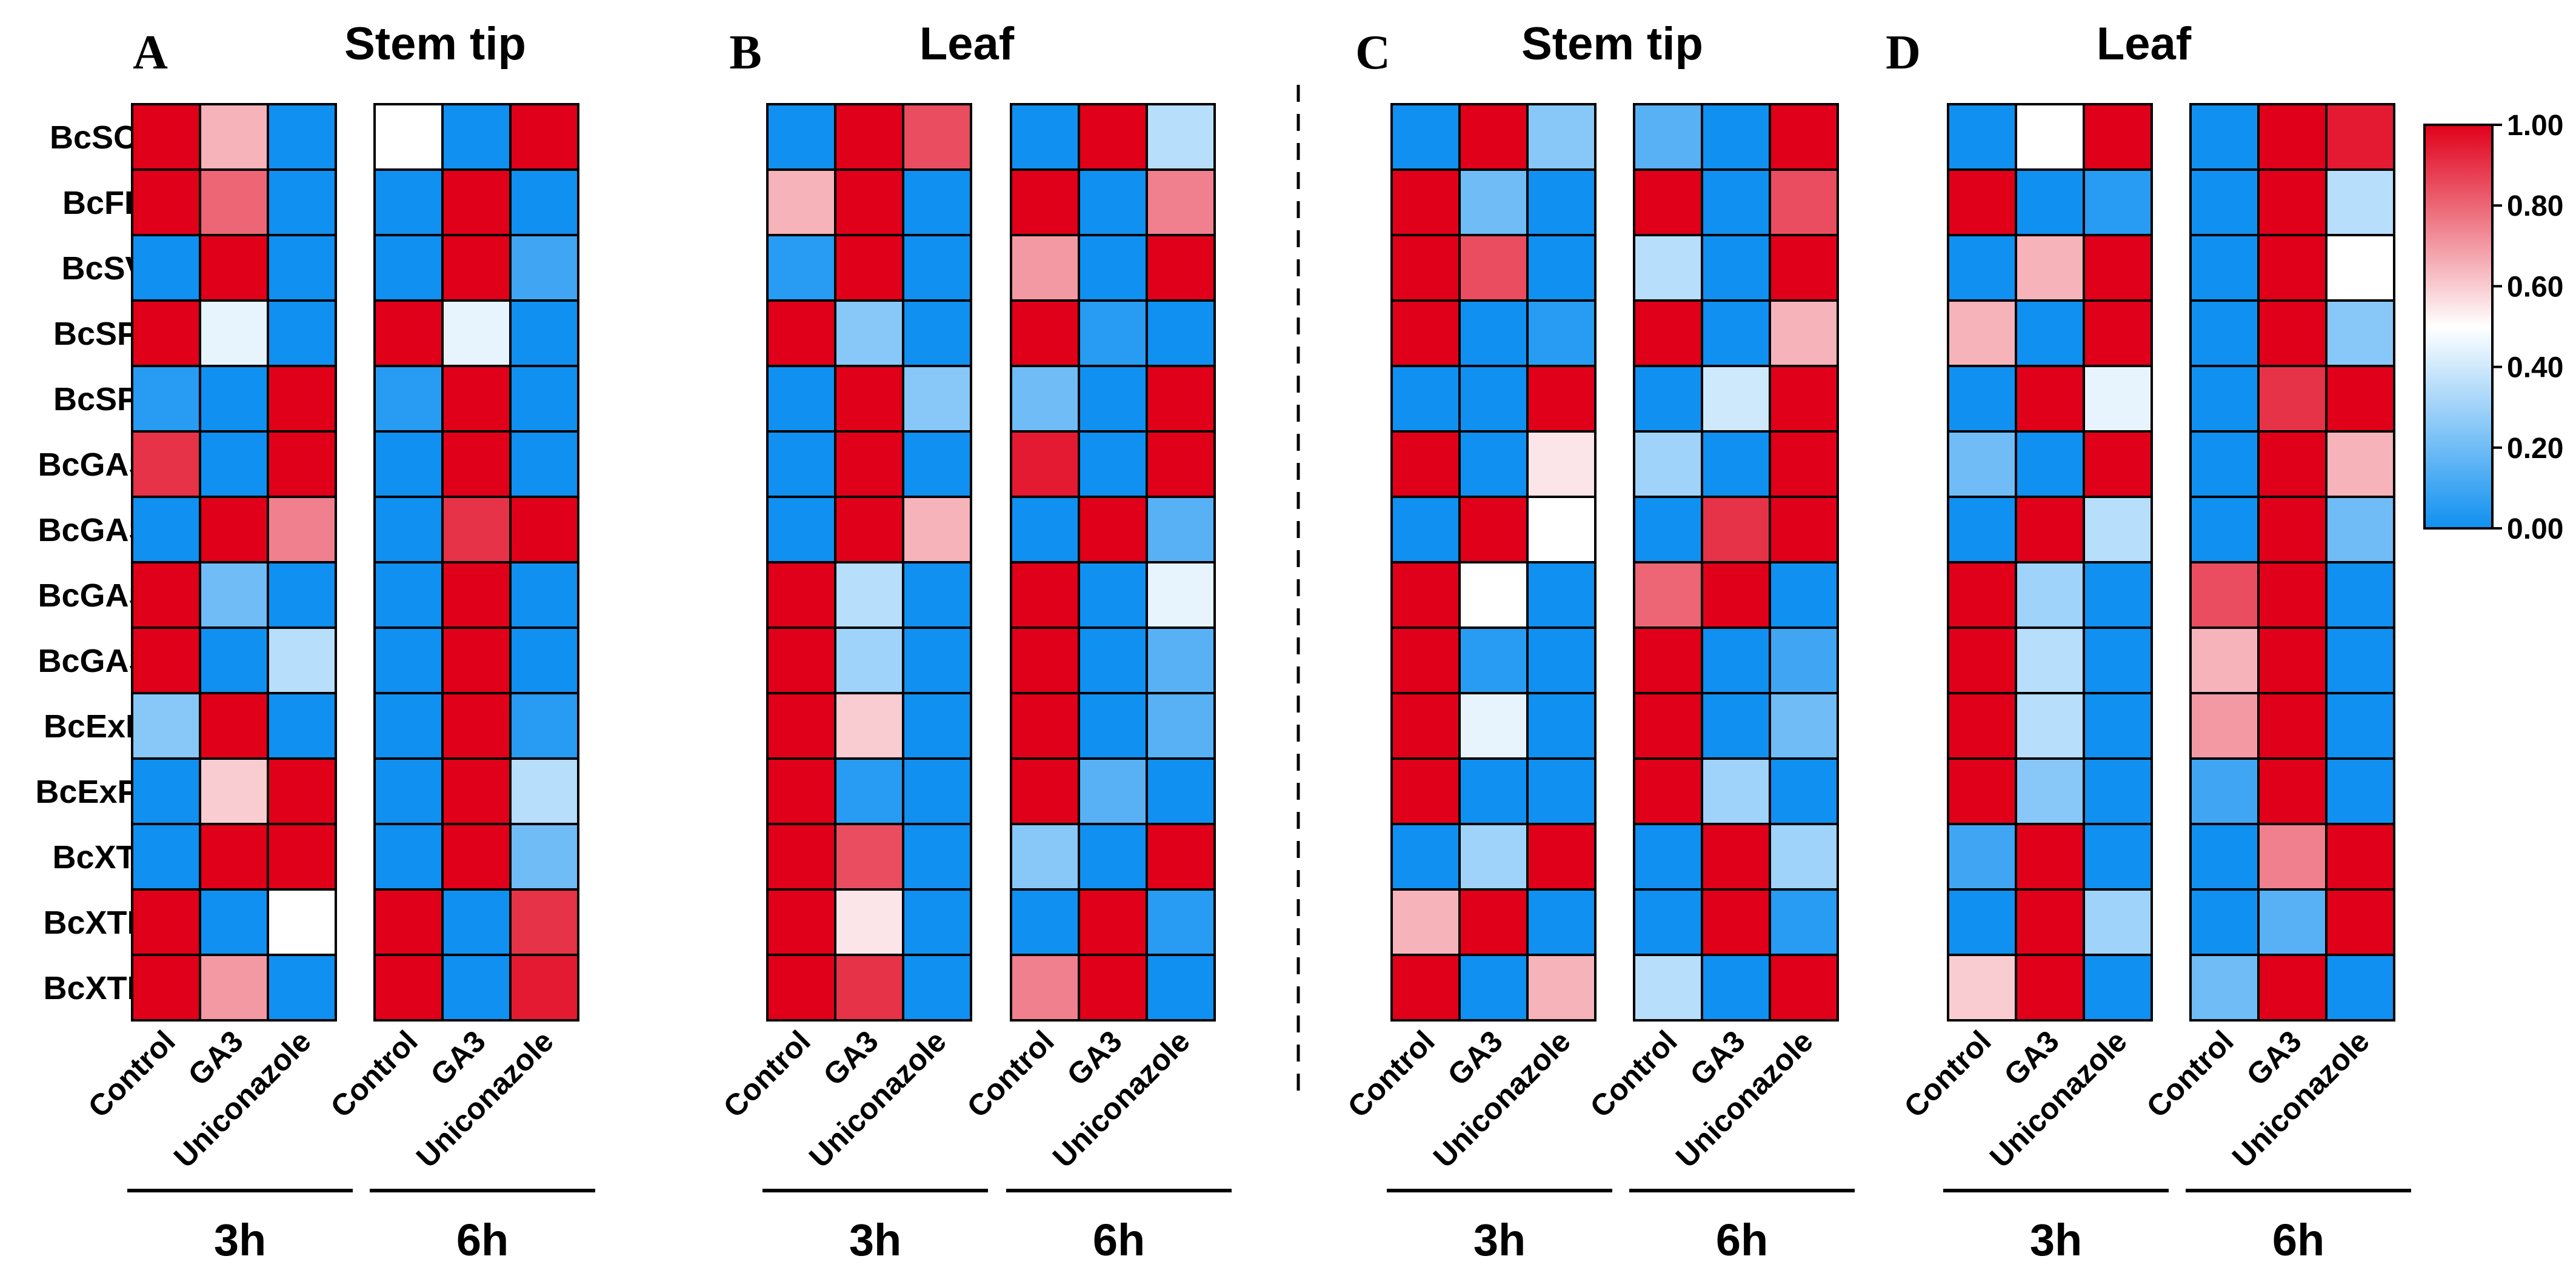 Image resolution: width=2576 pixels, height=1276 pixels. What do you see at coordinates (2535, 206) in the screenshot?
I see `color-scale-tick-label: 0.80` at bounding box center [2535, 206].